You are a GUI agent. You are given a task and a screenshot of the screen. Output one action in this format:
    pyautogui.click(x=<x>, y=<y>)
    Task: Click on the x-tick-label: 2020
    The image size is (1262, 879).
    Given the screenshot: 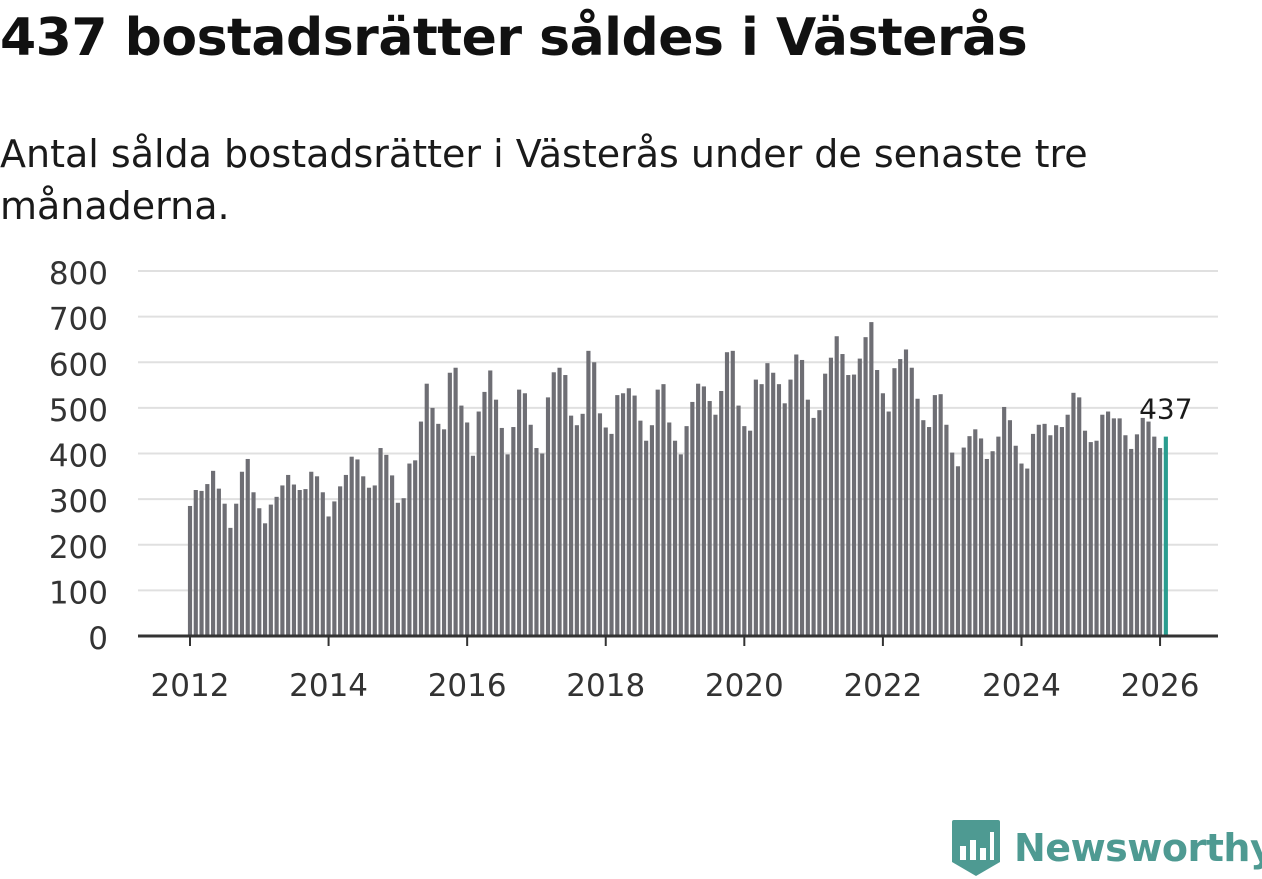 What is the action you would take?
    pyautogui.click(x=744, y=684)
    